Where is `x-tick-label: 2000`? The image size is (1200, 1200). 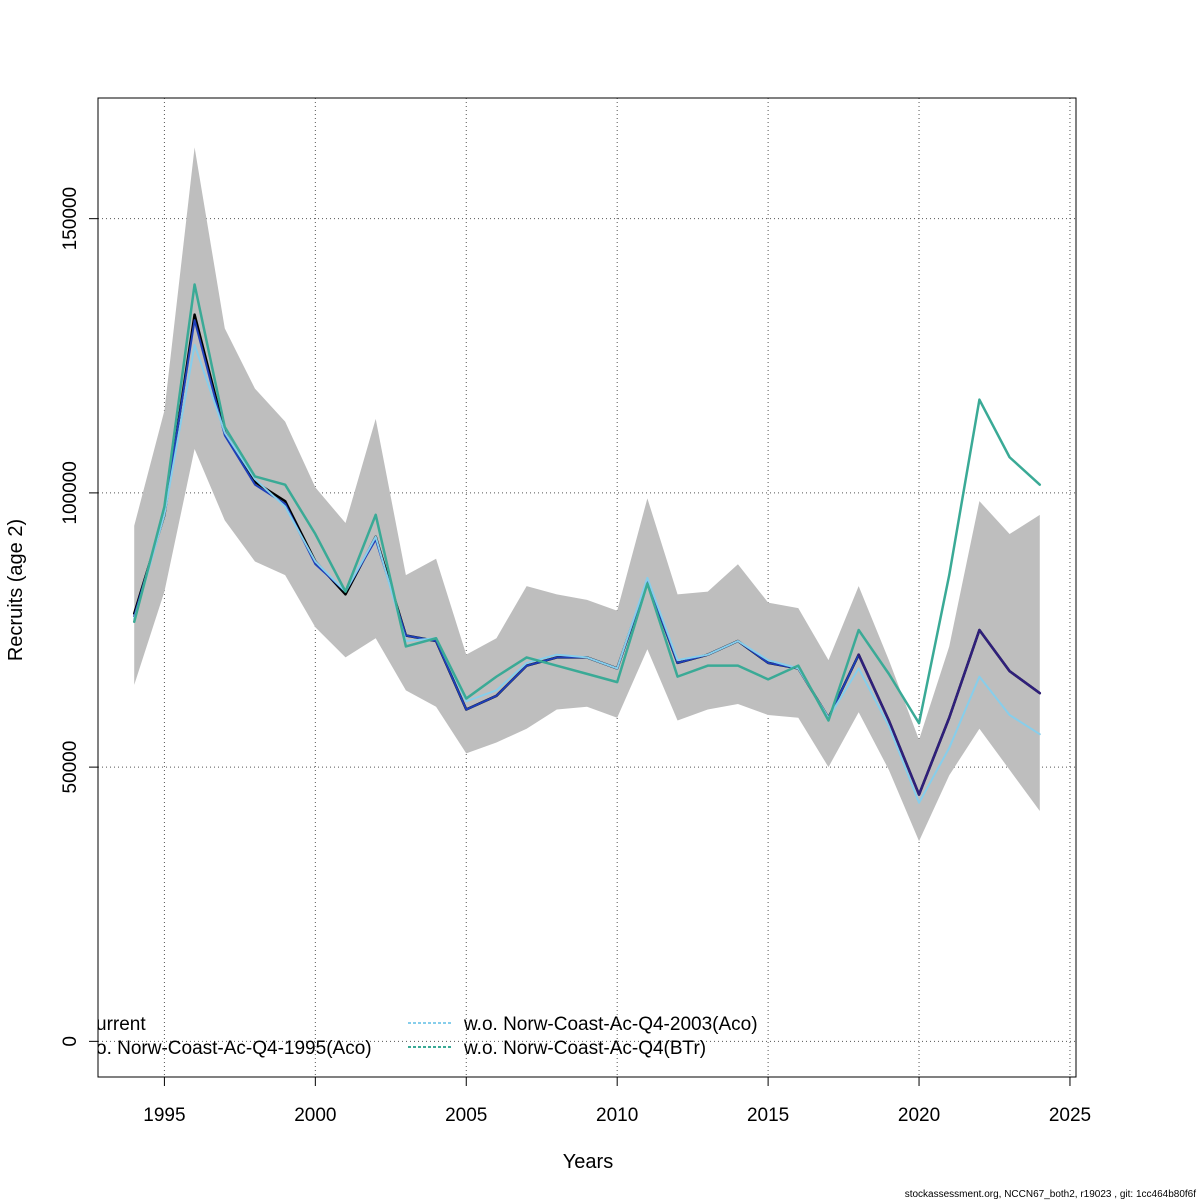
x-tick-label: 2000 is located at coordinates (315, 1115).